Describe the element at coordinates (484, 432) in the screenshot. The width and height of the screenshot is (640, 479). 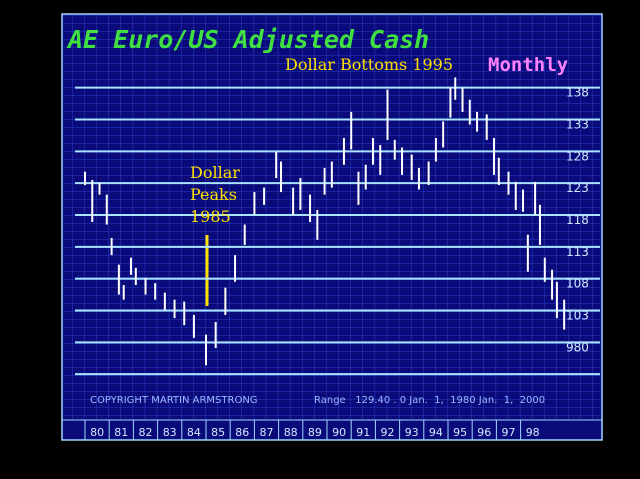
I see `x-tick-label: 96` at that location.